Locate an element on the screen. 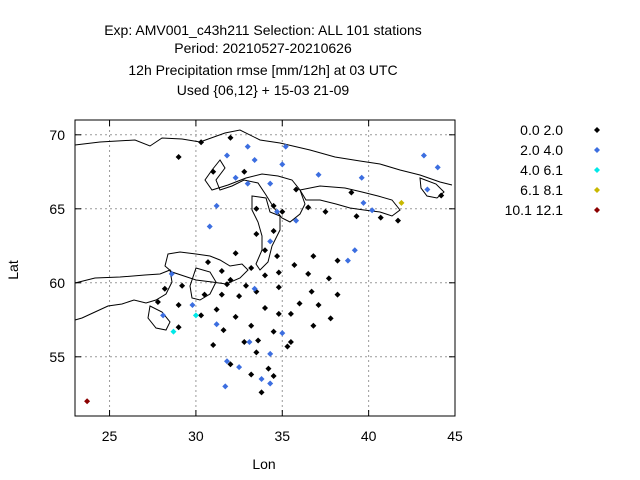 The height and width of the screenshot is (480, 640). y-tick-labels: 55 60 65 70 is located at coordinates (57, 246).